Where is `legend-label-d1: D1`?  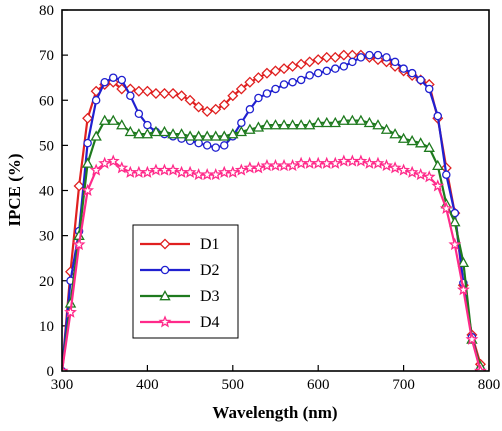
legend-label-d1: D1 is located at coordinates (210, 244).